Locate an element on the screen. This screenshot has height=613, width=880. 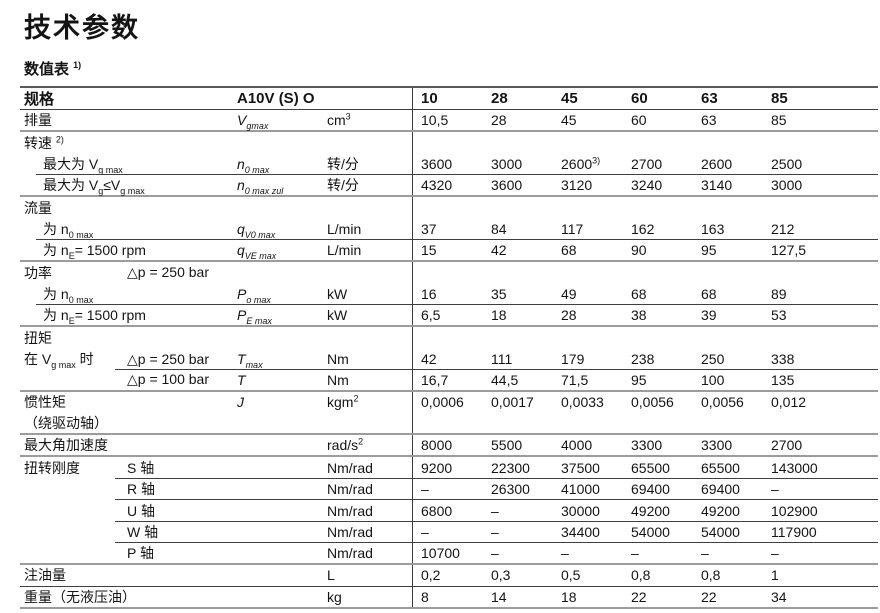
cell-value: 8 is located at coordinates (425, 596).